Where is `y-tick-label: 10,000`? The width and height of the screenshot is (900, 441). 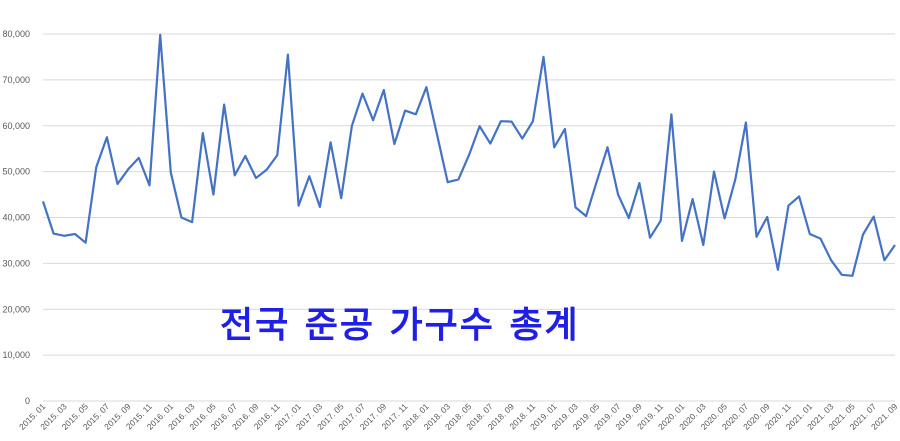 y-tick-label: 10,000 is located at coordinates (16, 355).